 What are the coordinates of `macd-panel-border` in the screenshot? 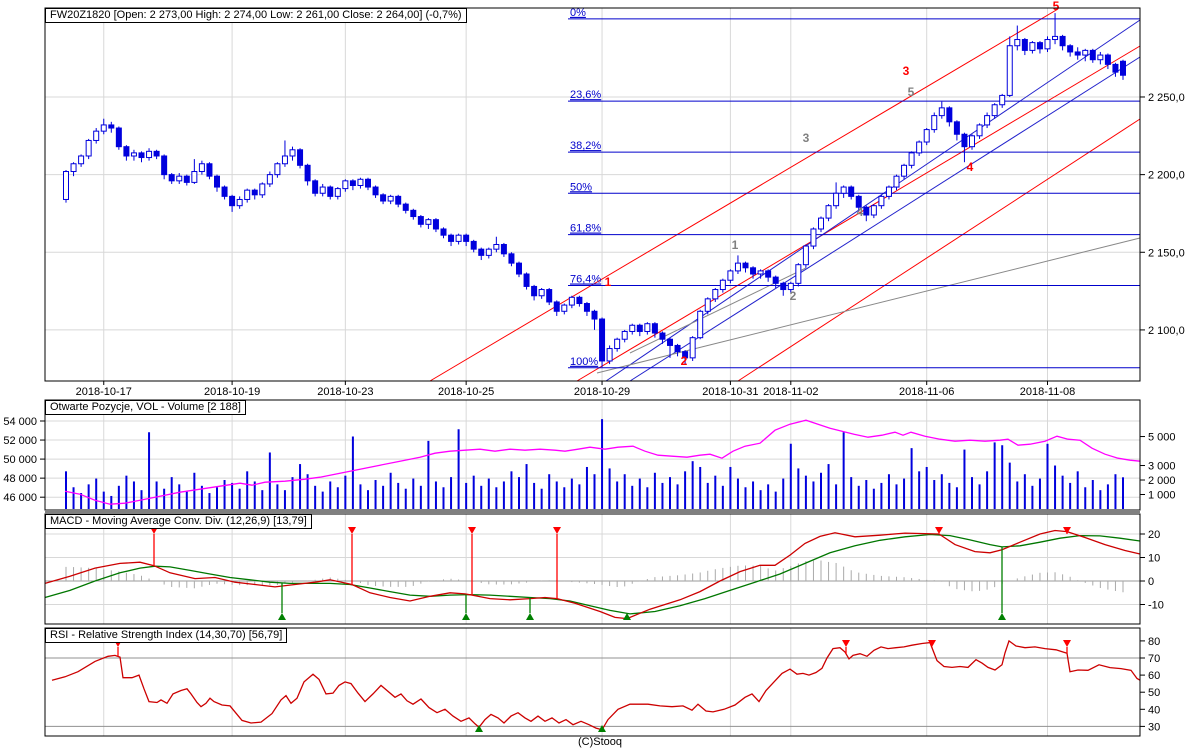 It's located at (592, 569).